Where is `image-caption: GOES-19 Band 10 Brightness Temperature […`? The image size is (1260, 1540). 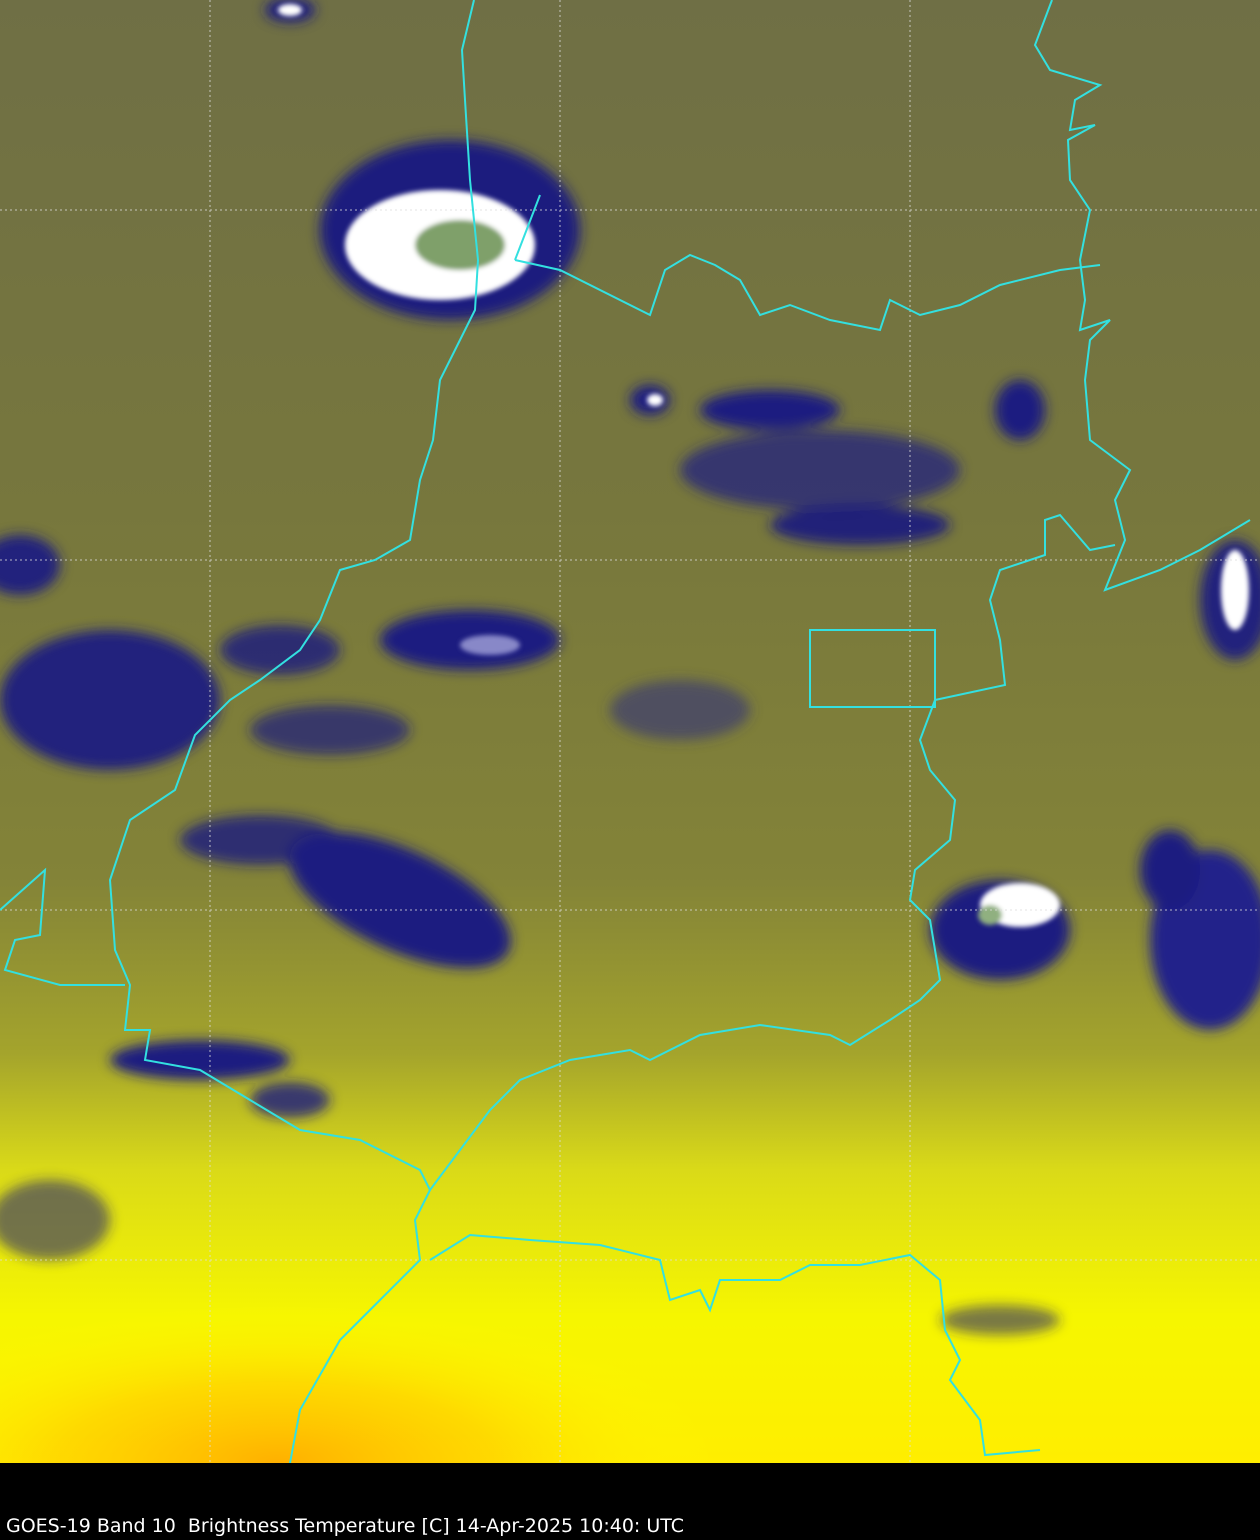 image-caption: GOES-19 Band 10 Brightness Temperature [… is located at coordinates (345, 1526).